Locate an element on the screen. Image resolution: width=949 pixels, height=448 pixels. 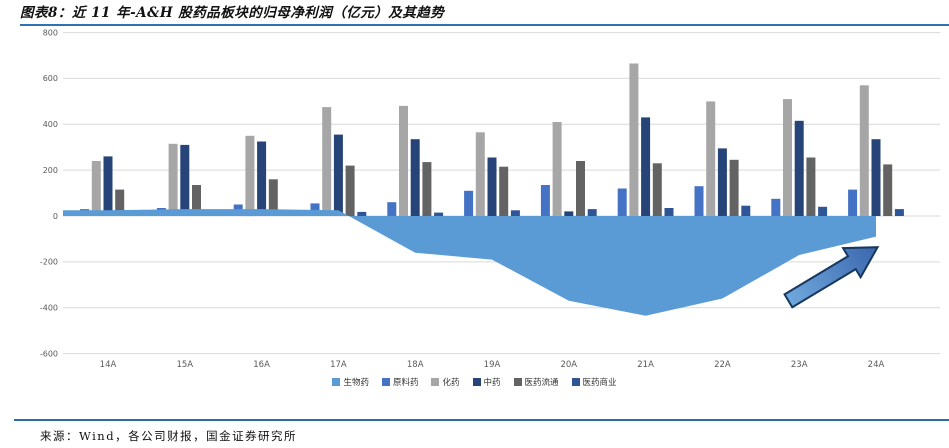
y-tick-label: 0 is located at coordinates (55, 216).